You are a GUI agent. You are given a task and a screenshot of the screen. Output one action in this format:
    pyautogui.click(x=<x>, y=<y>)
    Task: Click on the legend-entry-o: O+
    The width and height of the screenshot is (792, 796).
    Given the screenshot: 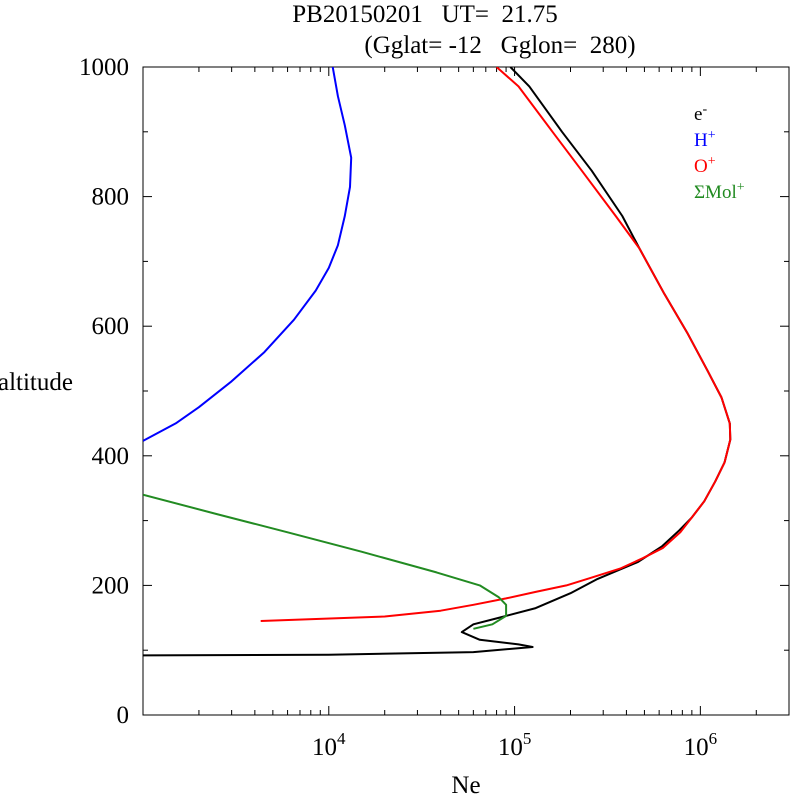 What is the action you would take?
    pyautogui.click(x=705, y=165)
    